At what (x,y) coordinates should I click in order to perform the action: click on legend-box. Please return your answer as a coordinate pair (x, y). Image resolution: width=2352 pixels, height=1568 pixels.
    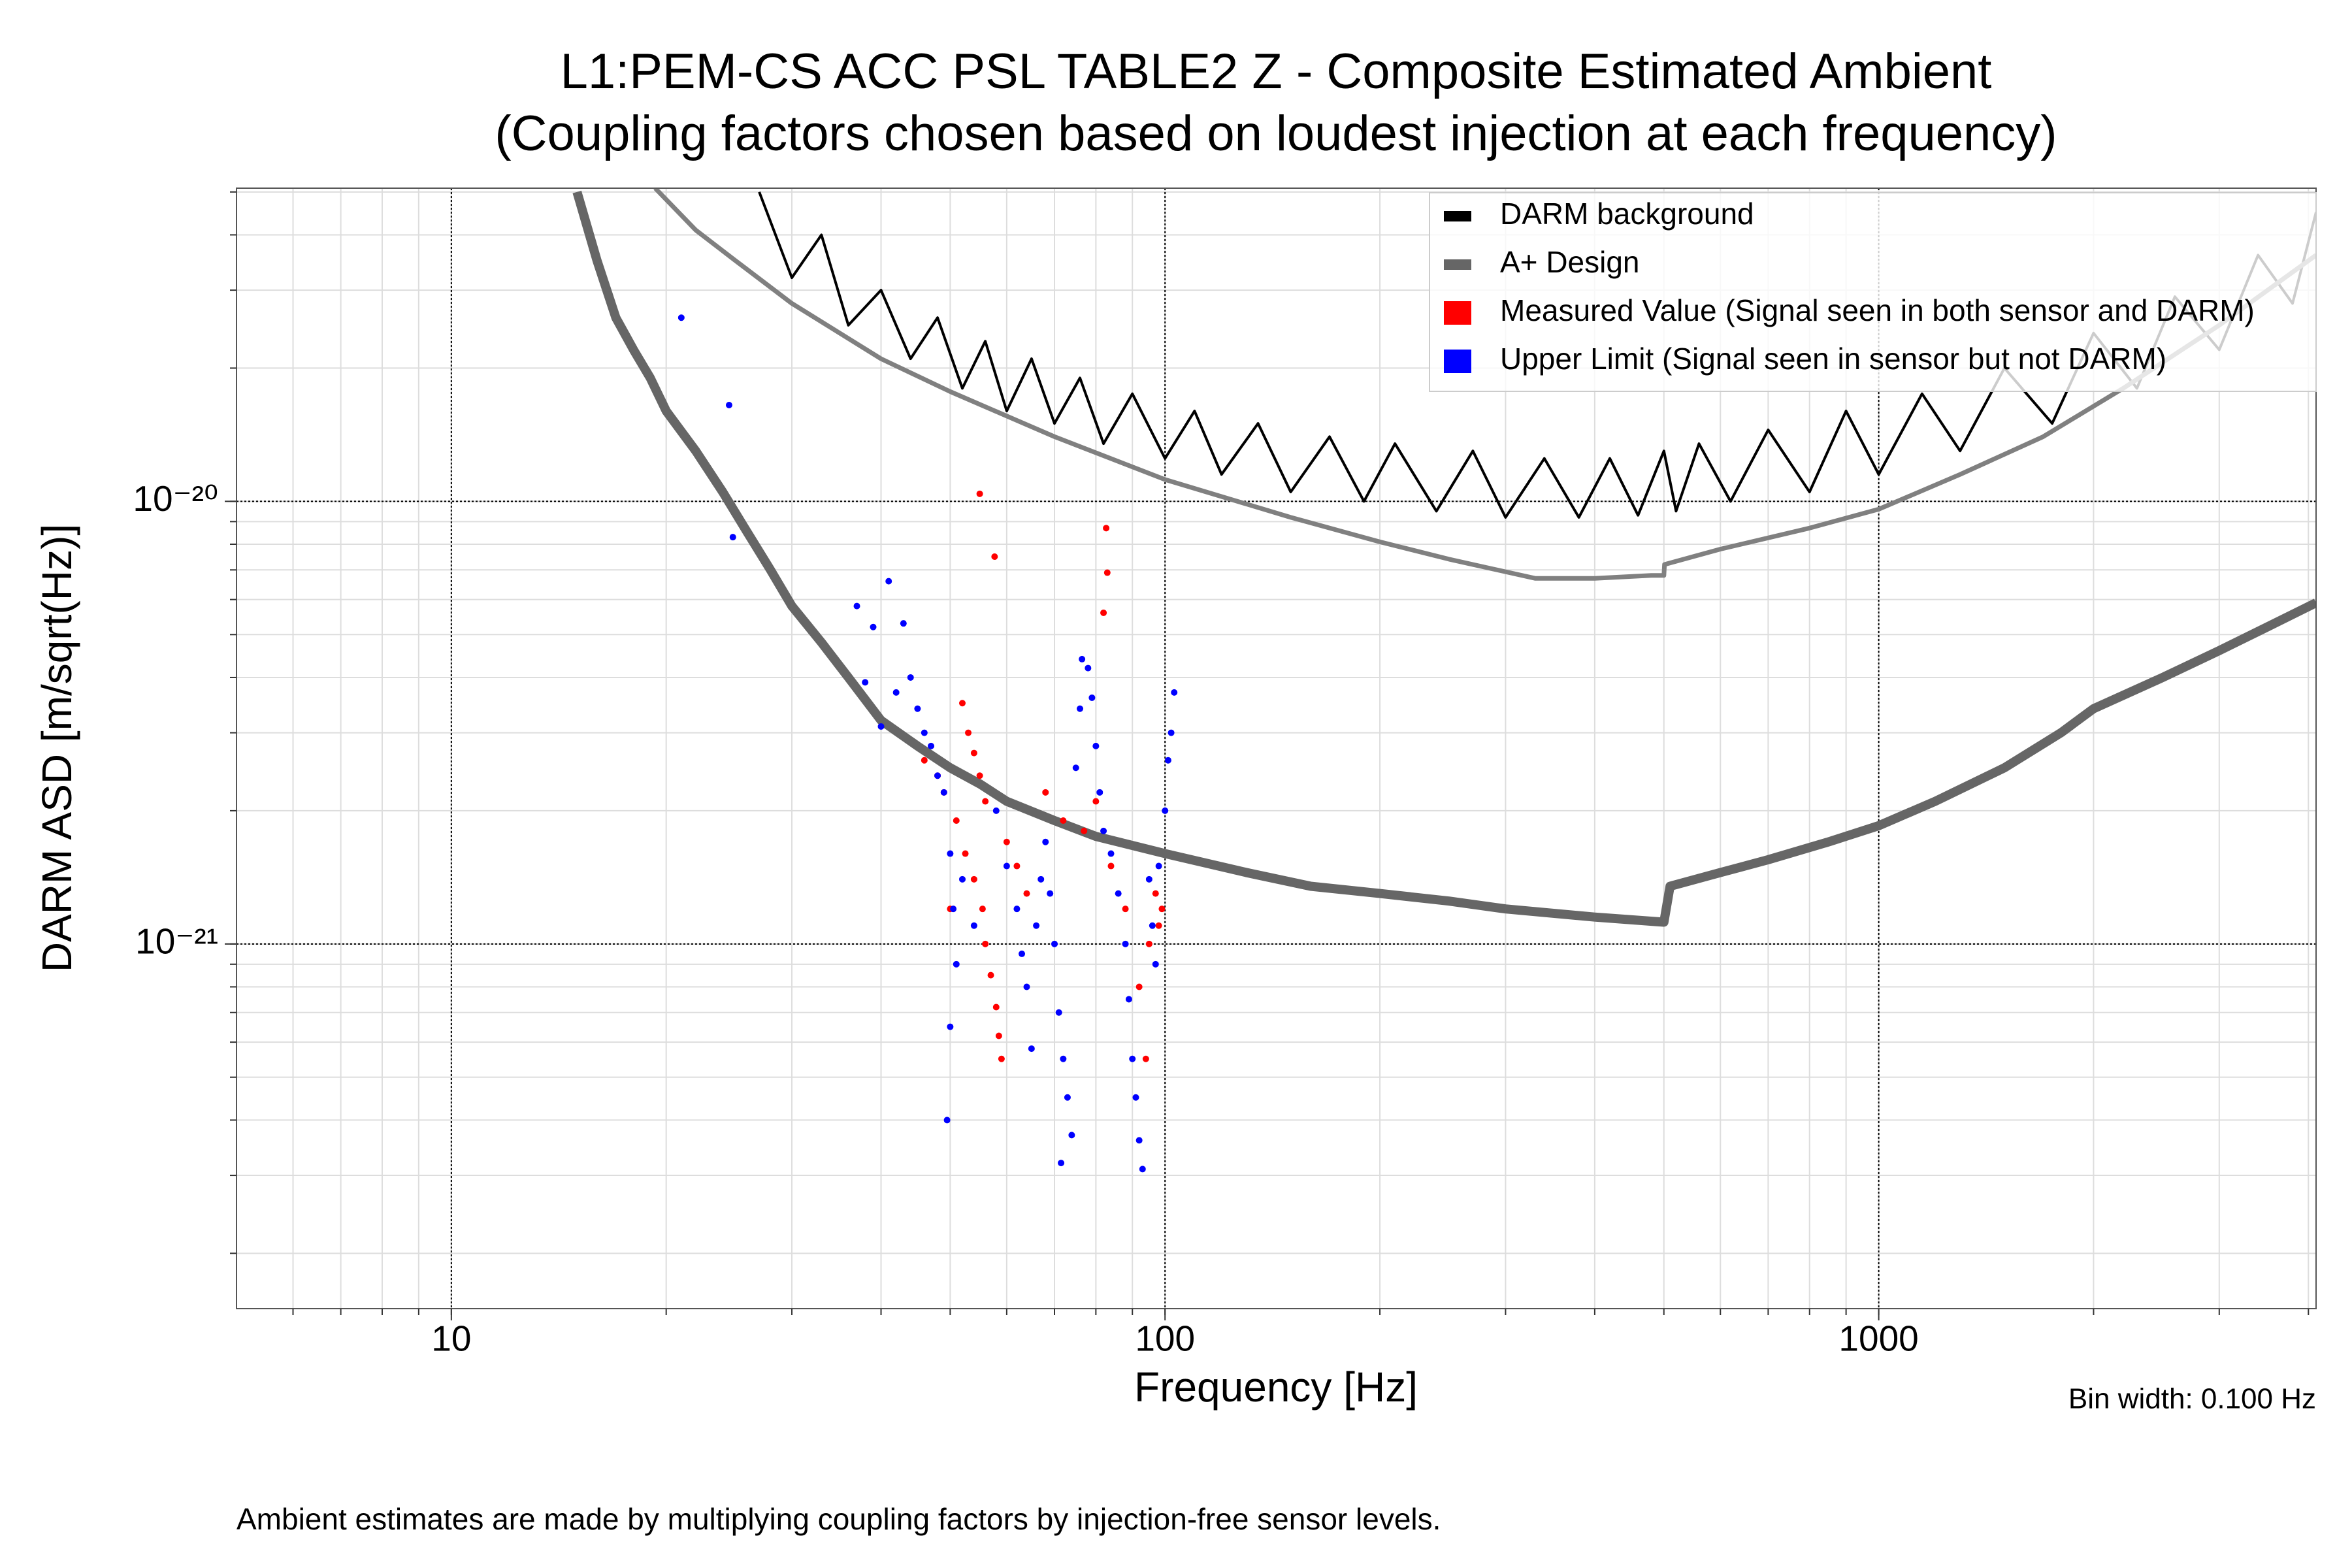
    Looking at the image, I should click on (1873, 292).